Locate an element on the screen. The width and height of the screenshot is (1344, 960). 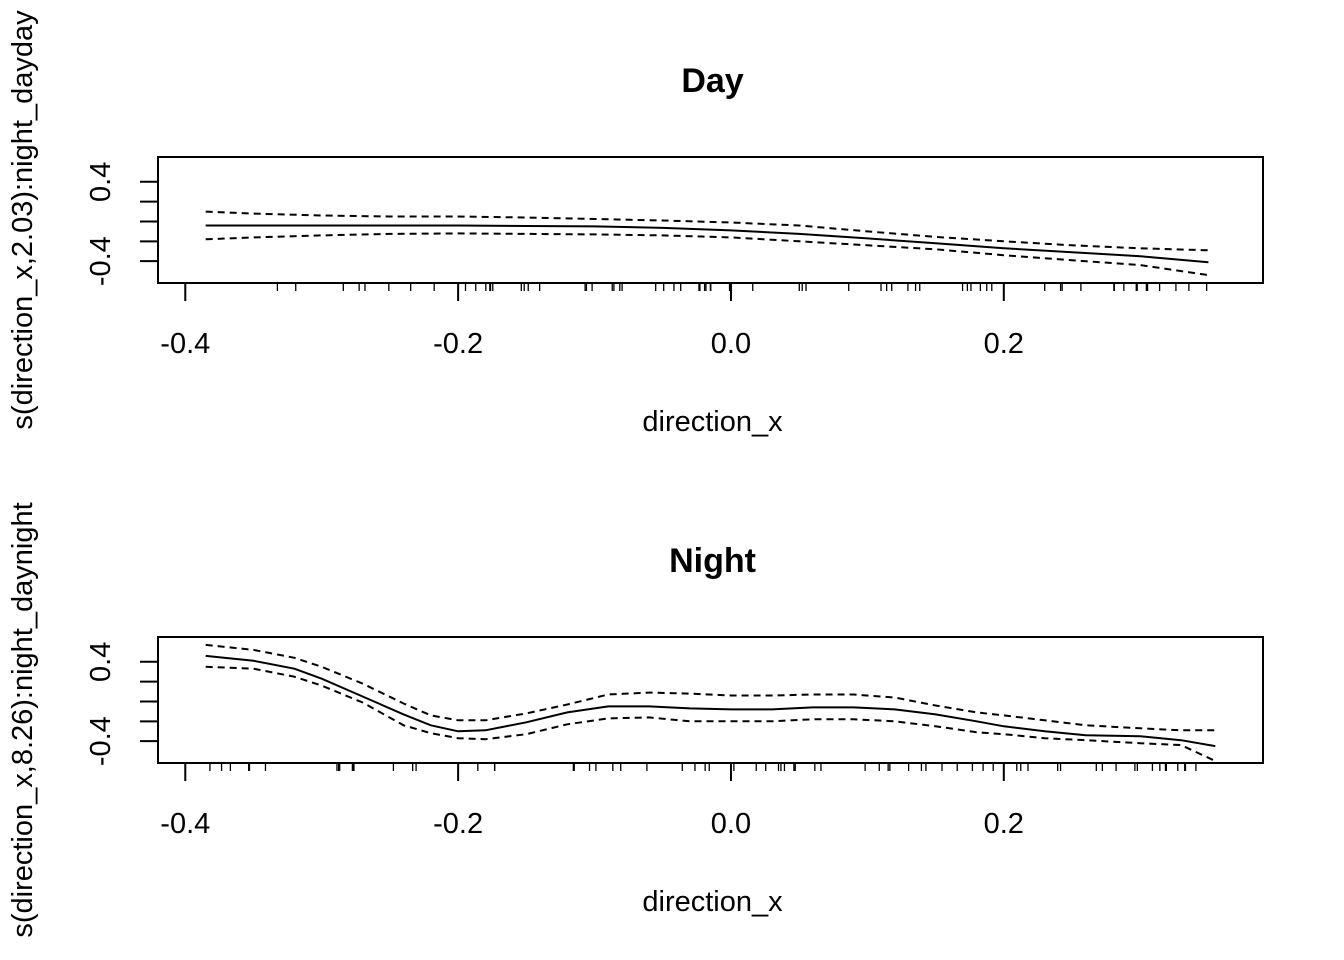
y-axis-label: s(direction_x,8.26):night_daynight is located at coordinates (23, 719).